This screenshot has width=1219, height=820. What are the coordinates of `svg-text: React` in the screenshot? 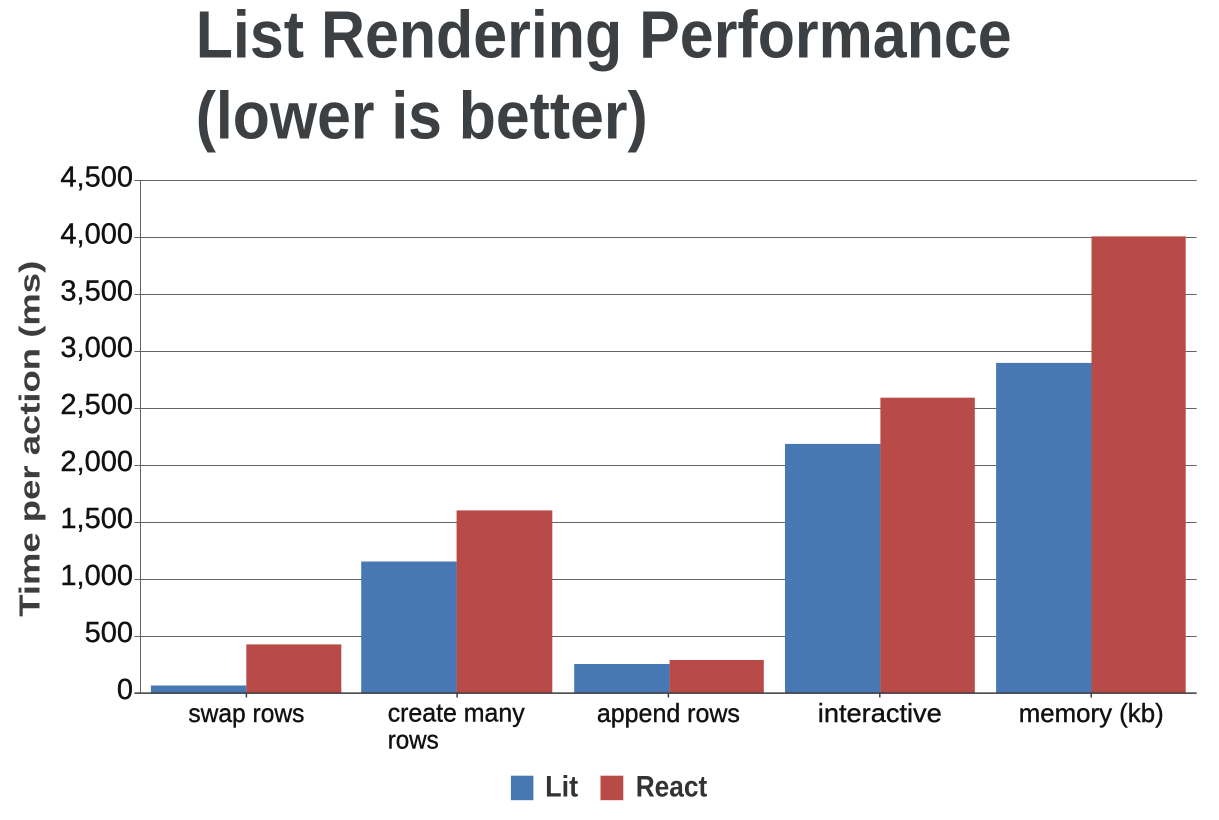 It's located at (672, 787).